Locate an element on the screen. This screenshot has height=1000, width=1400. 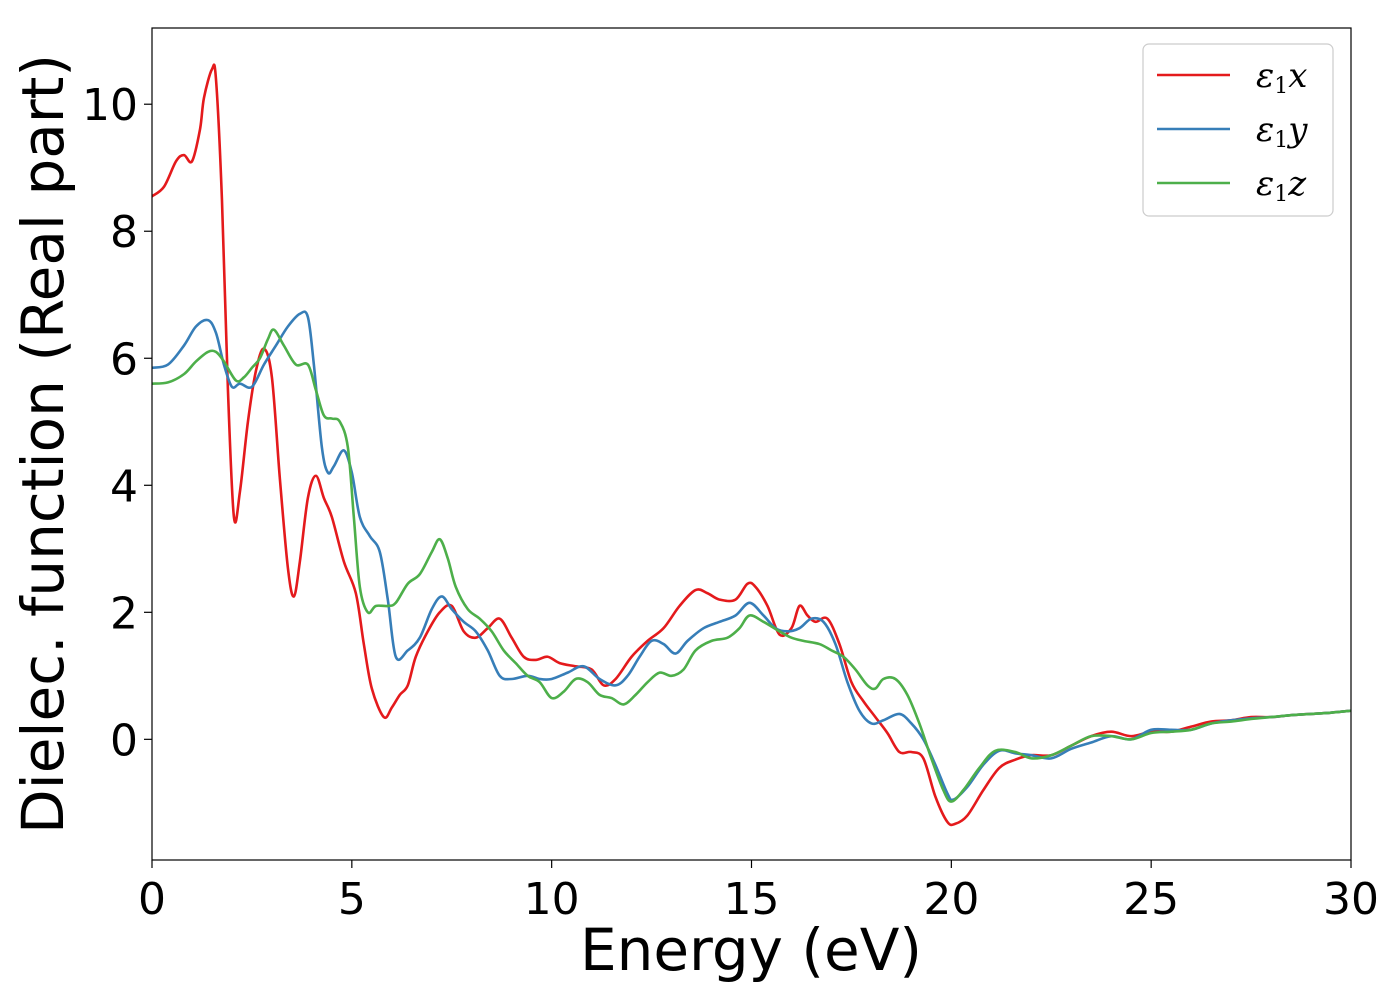
y-tick-label: 4 is located at coordinates (124, 486).